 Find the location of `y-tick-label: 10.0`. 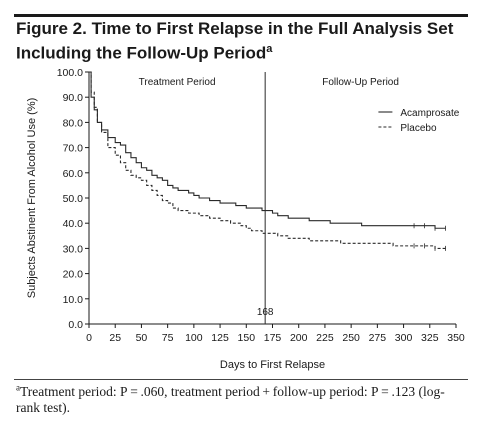

y-tick-label: 10.0 is located at coordinates (73, 300).